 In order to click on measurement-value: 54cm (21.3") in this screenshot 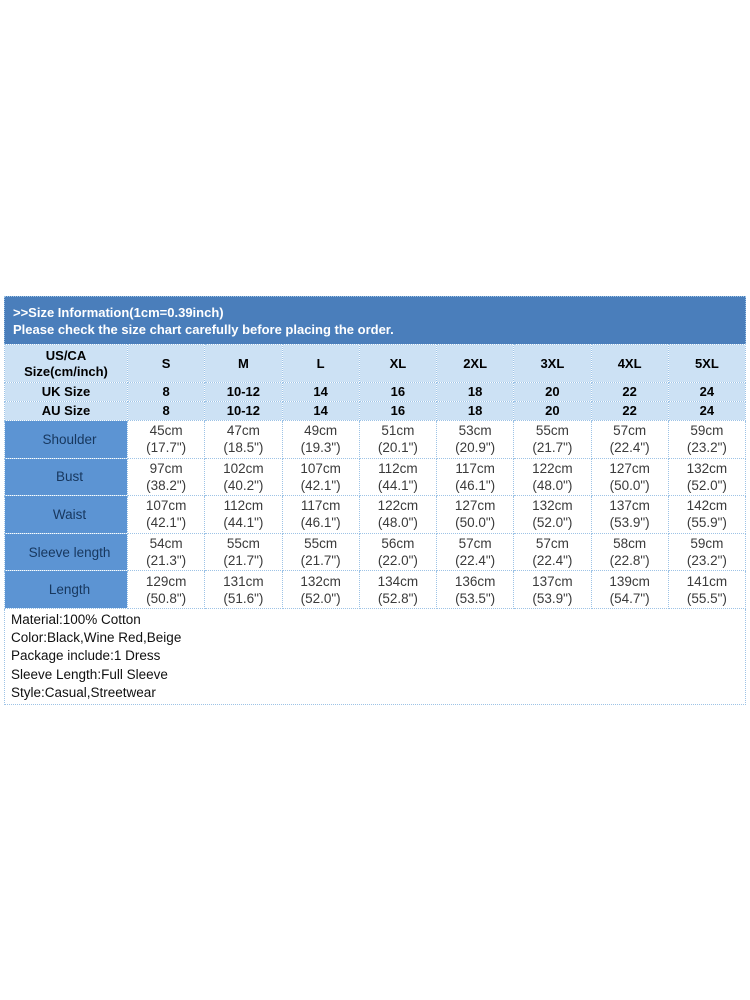, I will do `click(166, 552)`.